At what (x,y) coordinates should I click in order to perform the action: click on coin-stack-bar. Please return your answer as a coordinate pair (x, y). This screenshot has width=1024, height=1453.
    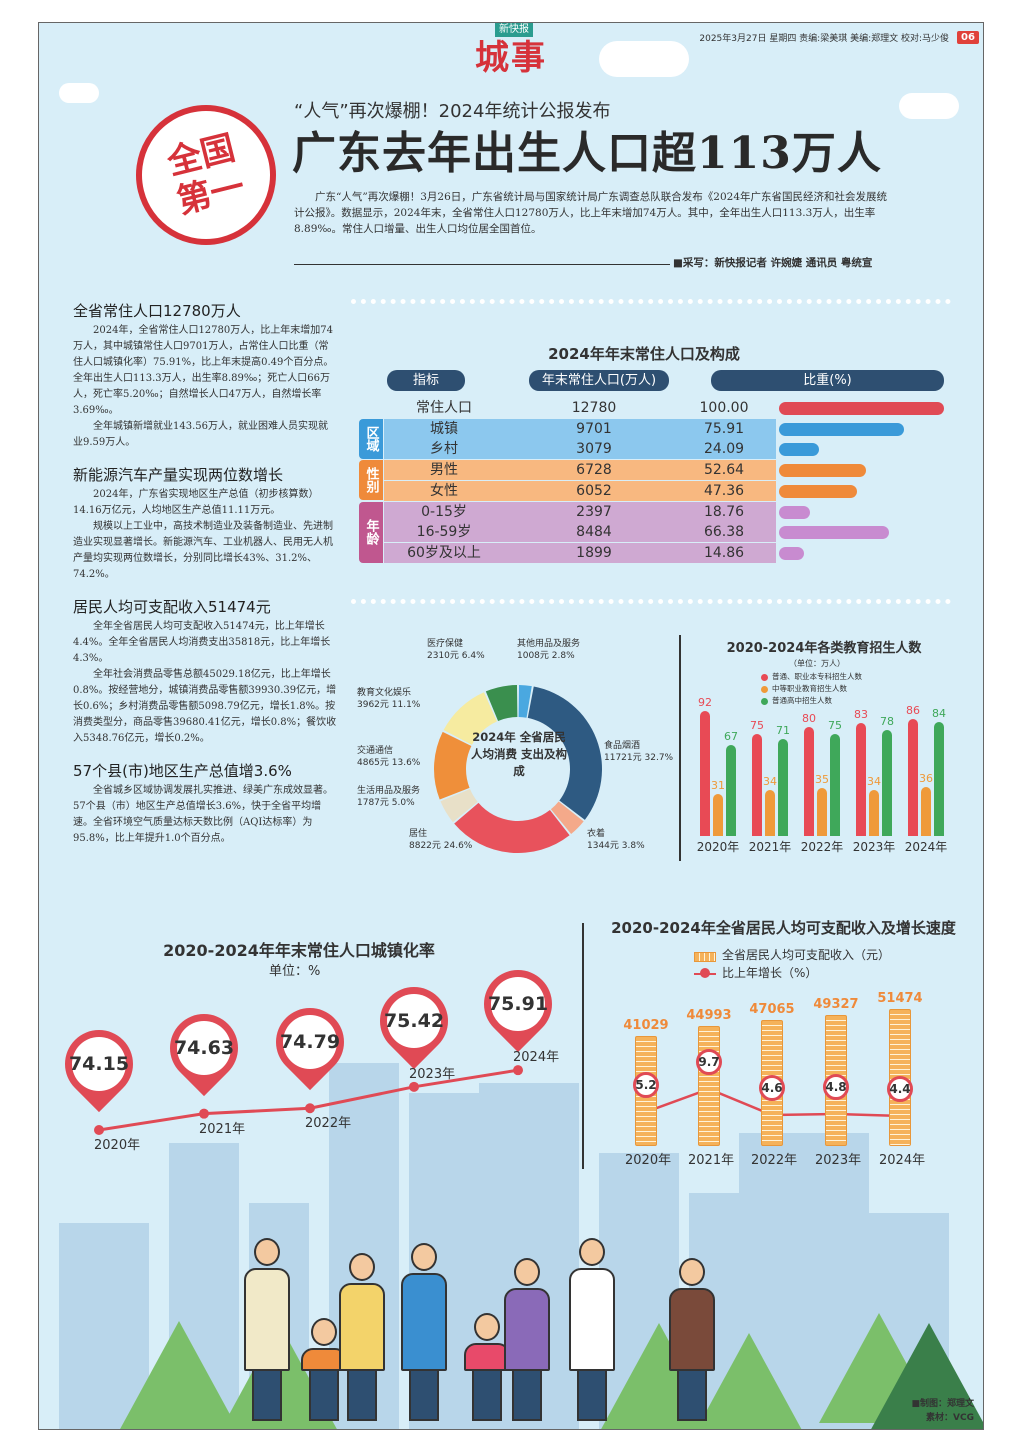
    Looking at the image, I should click on (709, 1085).